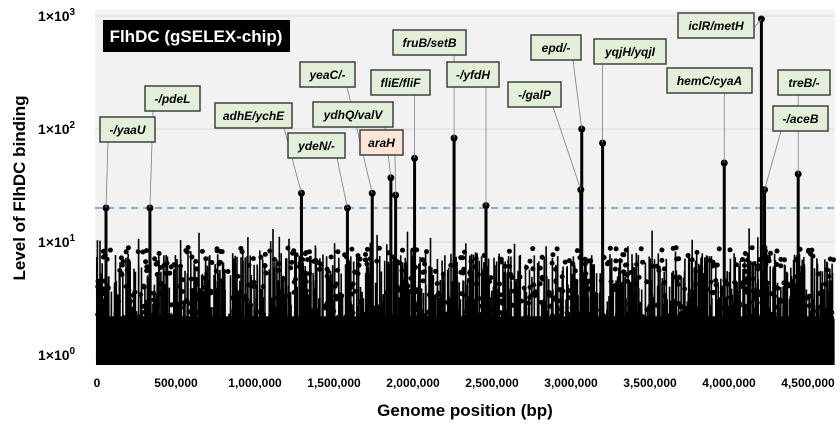 Image resolution: width=840 pixels, height=434 pixels. Describe the element at coordinates (255, 383) in the screenshot. I see `x-tick-label: 1,000,000` at that location.